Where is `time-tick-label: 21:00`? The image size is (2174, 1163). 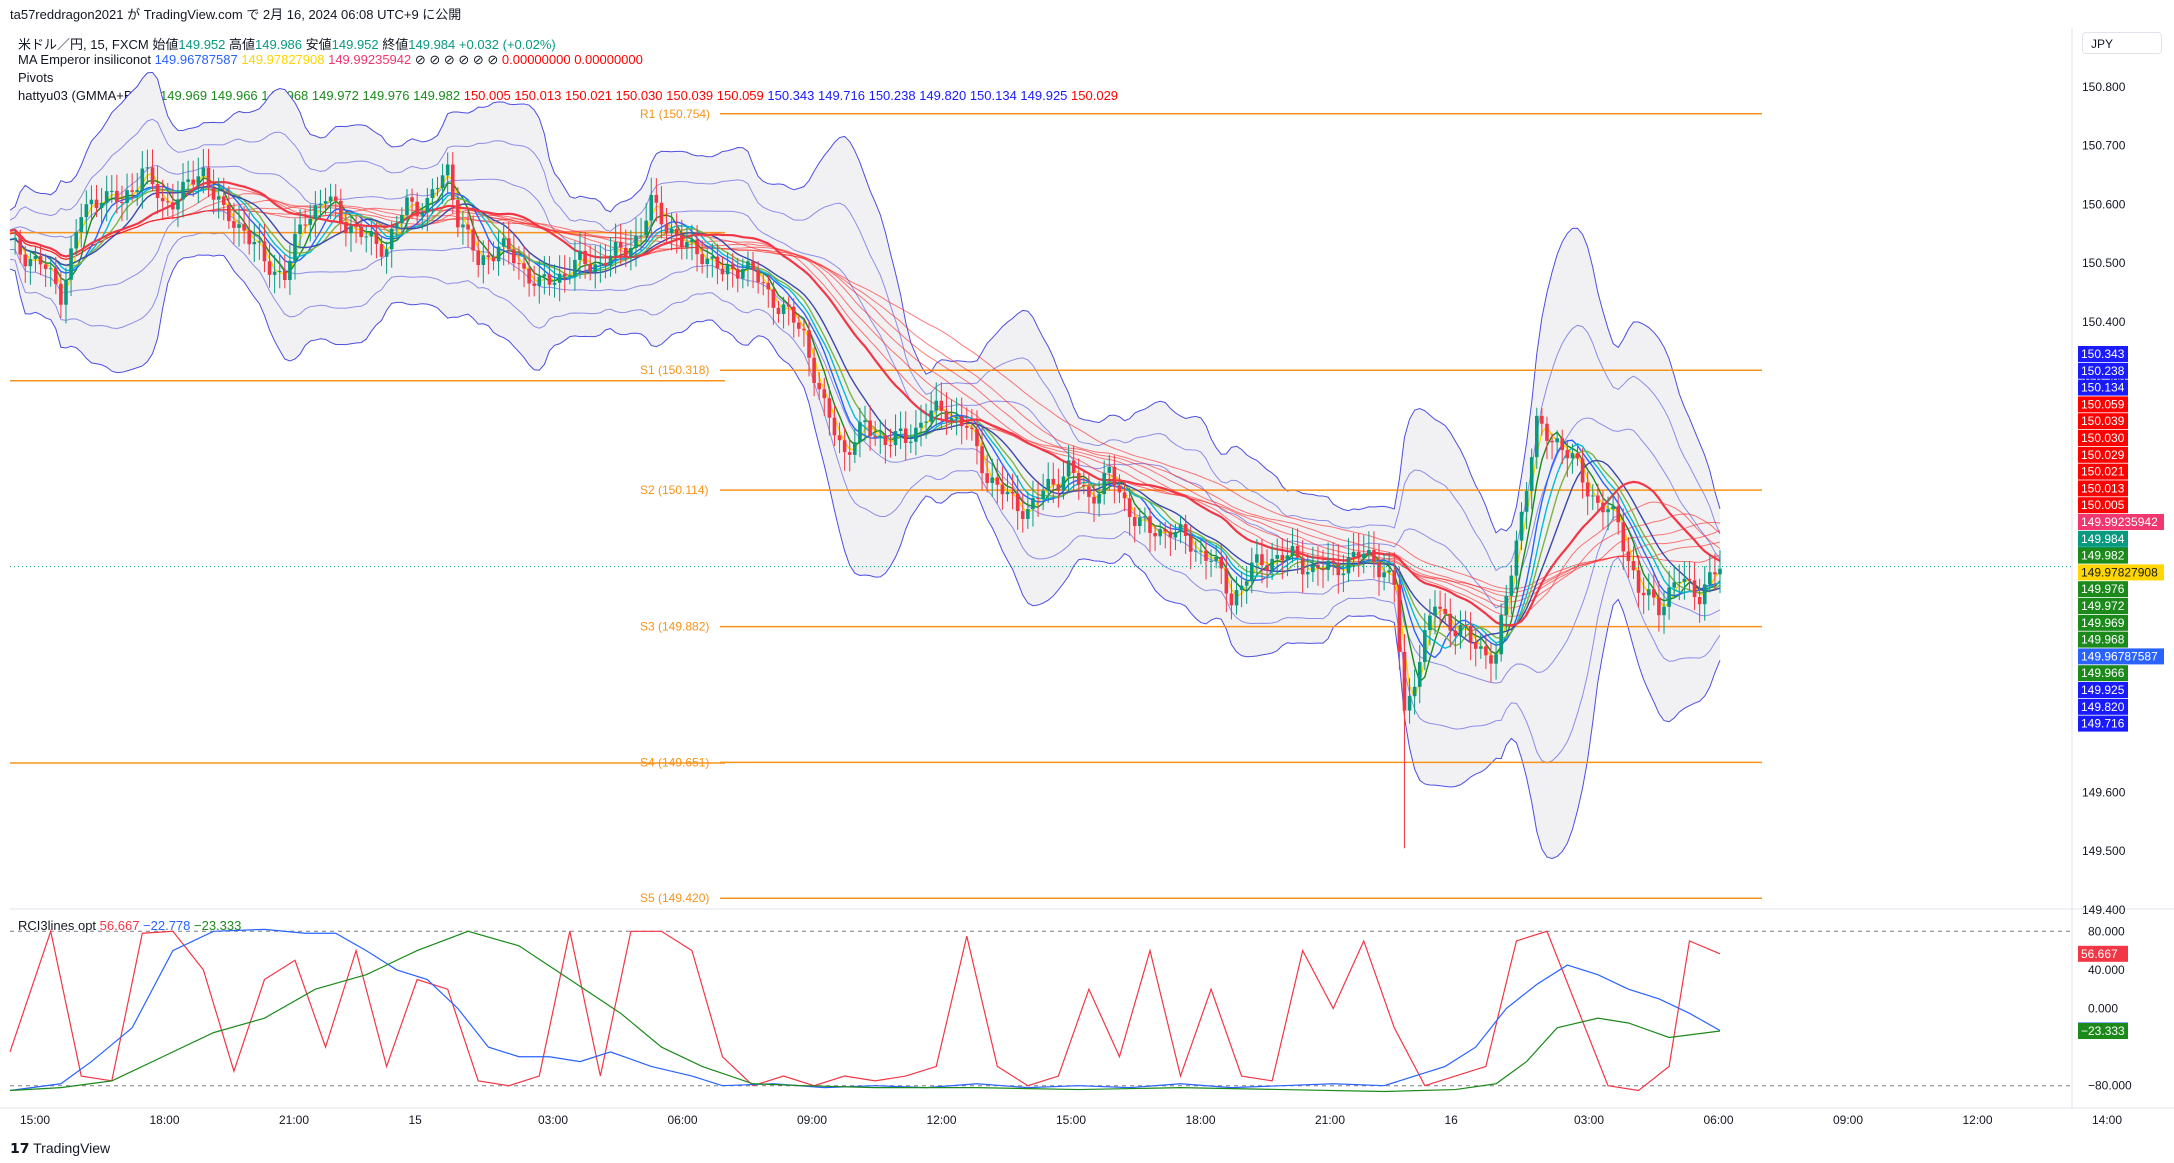 time-tick-label: 21:00 is located at coordinates (294, 1120).